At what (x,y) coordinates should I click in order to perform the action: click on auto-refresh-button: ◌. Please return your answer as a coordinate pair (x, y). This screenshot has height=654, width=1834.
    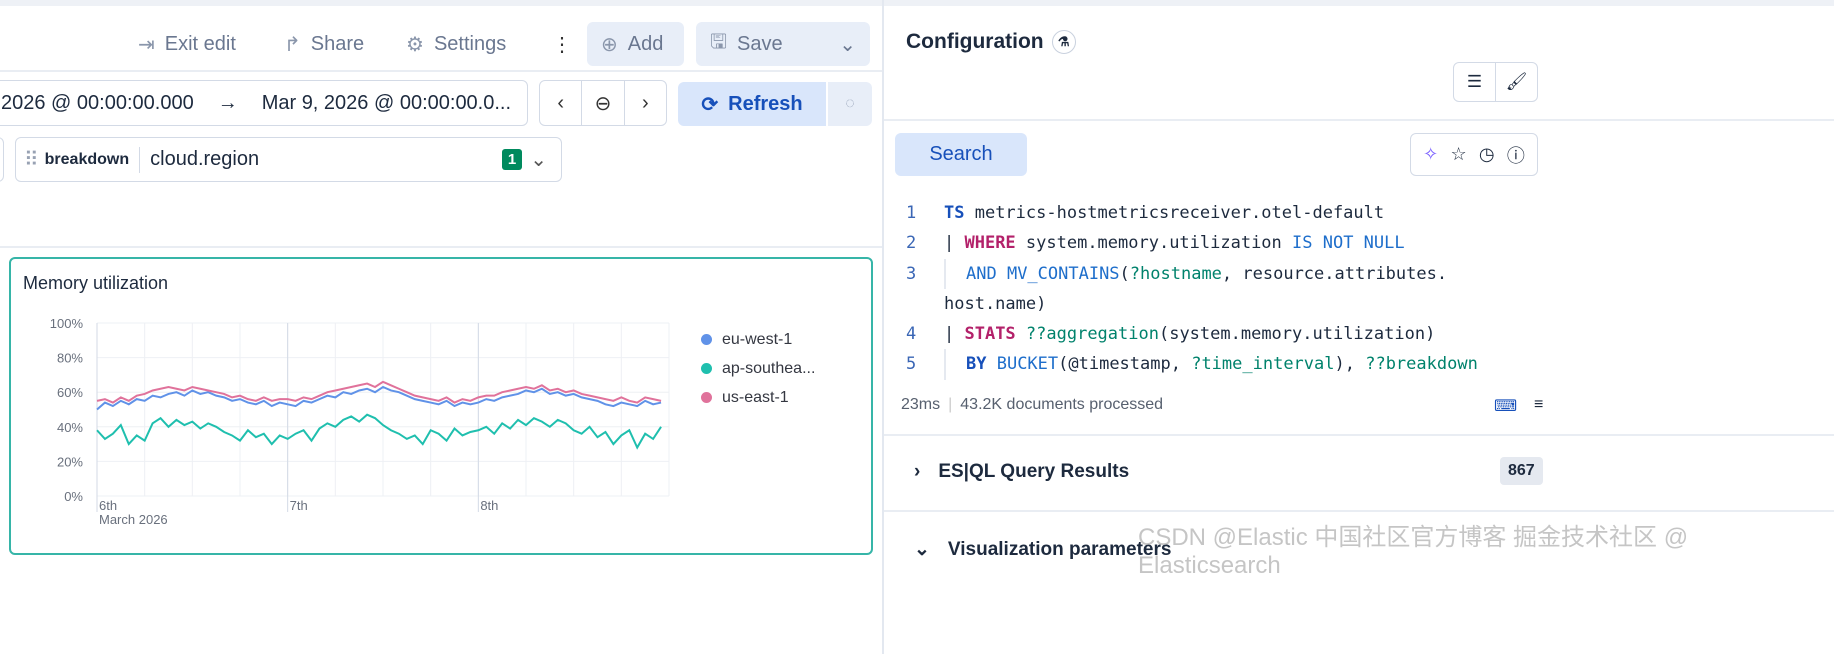
    Looking at the image, I should click on (850, 104).